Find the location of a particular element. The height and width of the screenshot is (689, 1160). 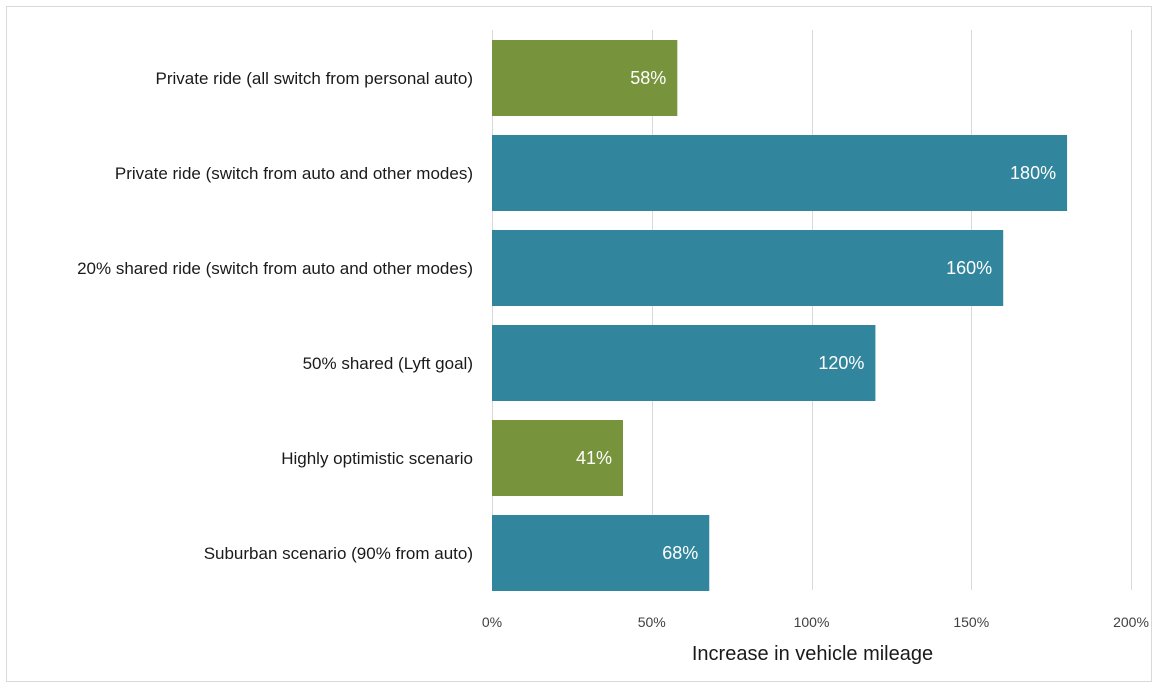

x-tick-label: 100% is located at coordinates (812, 622).